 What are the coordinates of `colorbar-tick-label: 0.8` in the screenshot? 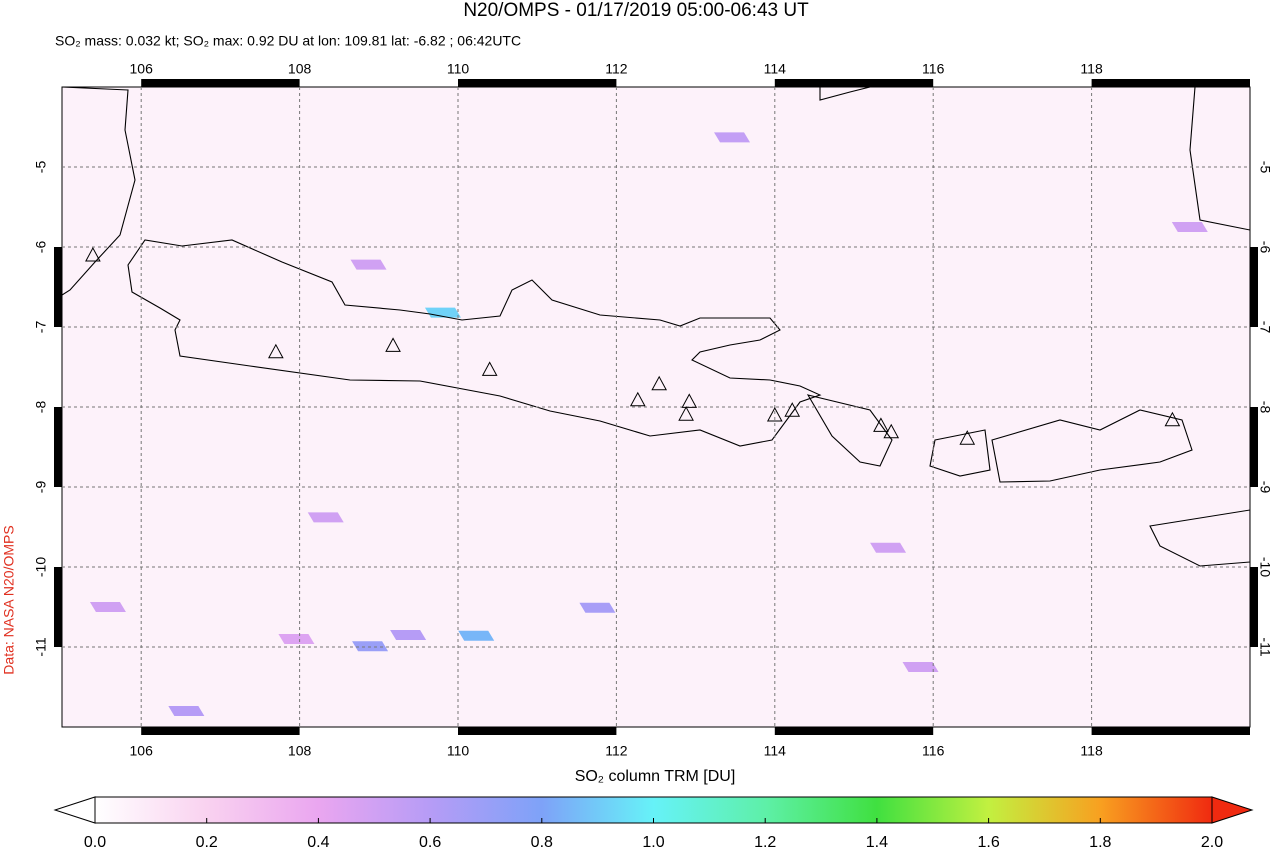 It's located at (542, 842).